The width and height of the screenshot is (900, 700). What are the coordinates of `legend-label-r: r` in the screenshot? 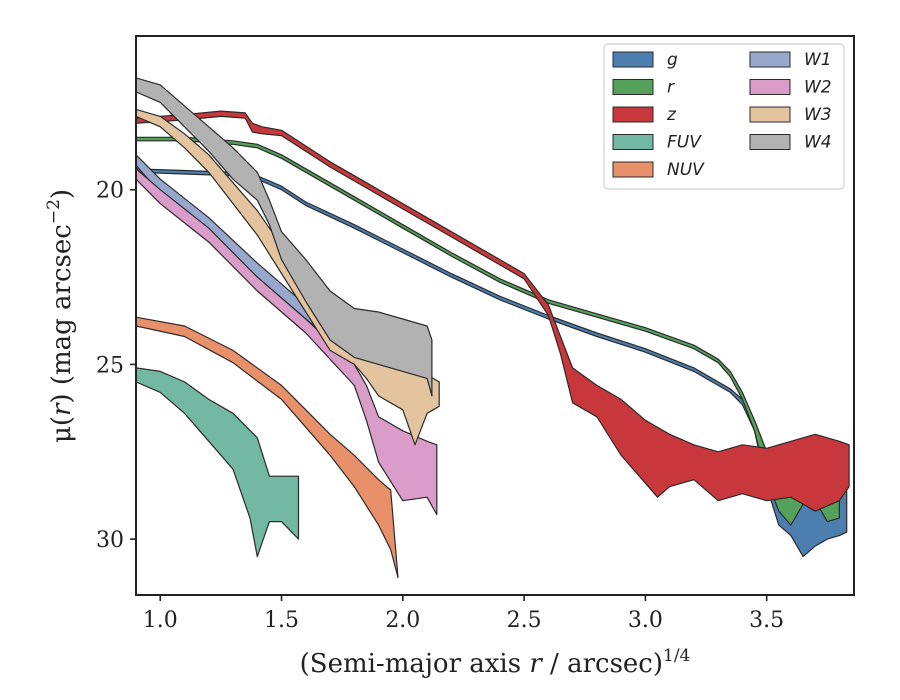 It's located at (671, 88).